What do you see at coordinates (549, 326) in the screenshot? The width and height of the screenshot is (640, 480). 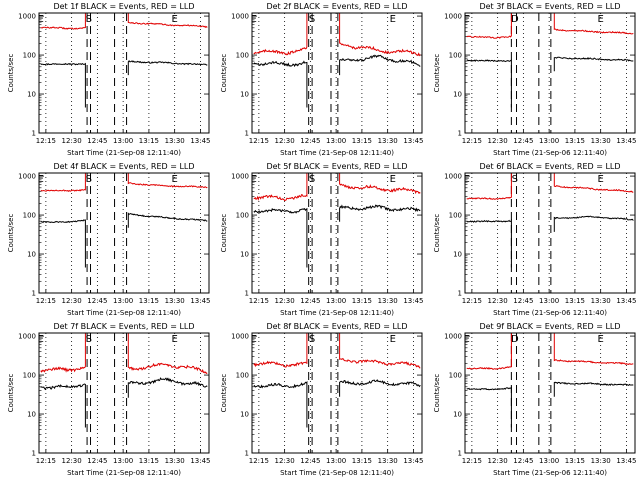 I see `panel-title: Det 9f BLACK = Events, RED = LLD` at bounding box center [549, 326].